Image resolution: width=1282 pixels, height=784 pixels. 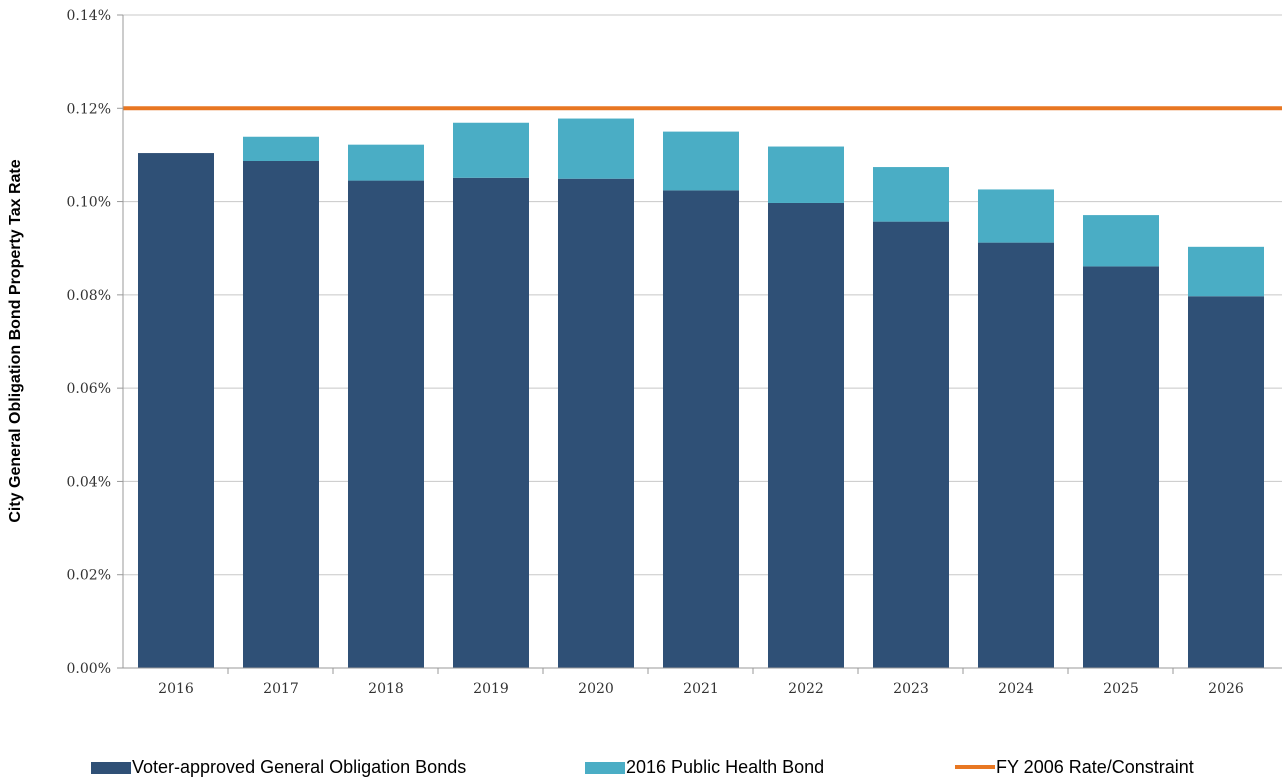 I want to click on x-tick-label: 2019, so click(x=491, y=689).